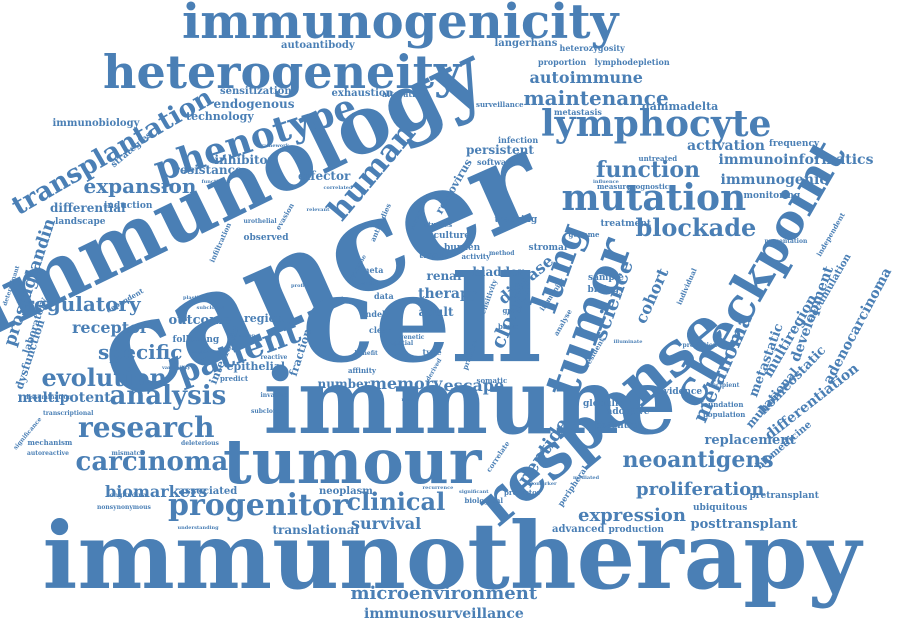 This screenshot has height=622, width=900. Describe the element at coordinates (316, 530) in the screenshot. I see `word-translational: translational` at that location.